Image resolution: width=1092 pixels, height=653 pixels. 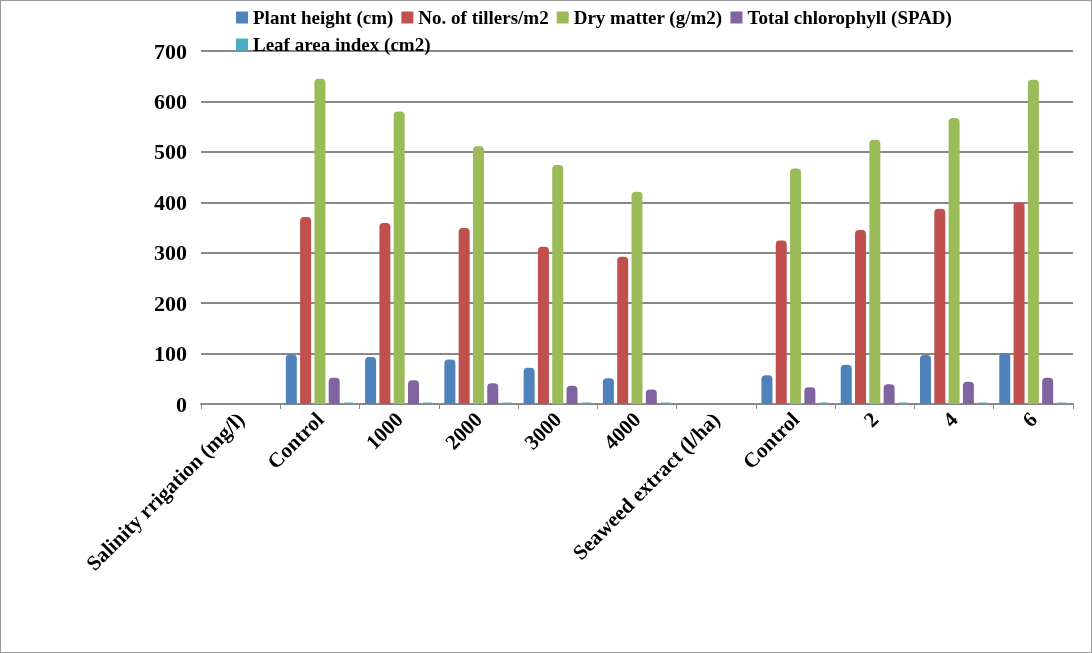 What do you see at coordinates (1029, 419) in the screenshot?
I see `x-tick-label: 6` at bounding box center [1029, 419].